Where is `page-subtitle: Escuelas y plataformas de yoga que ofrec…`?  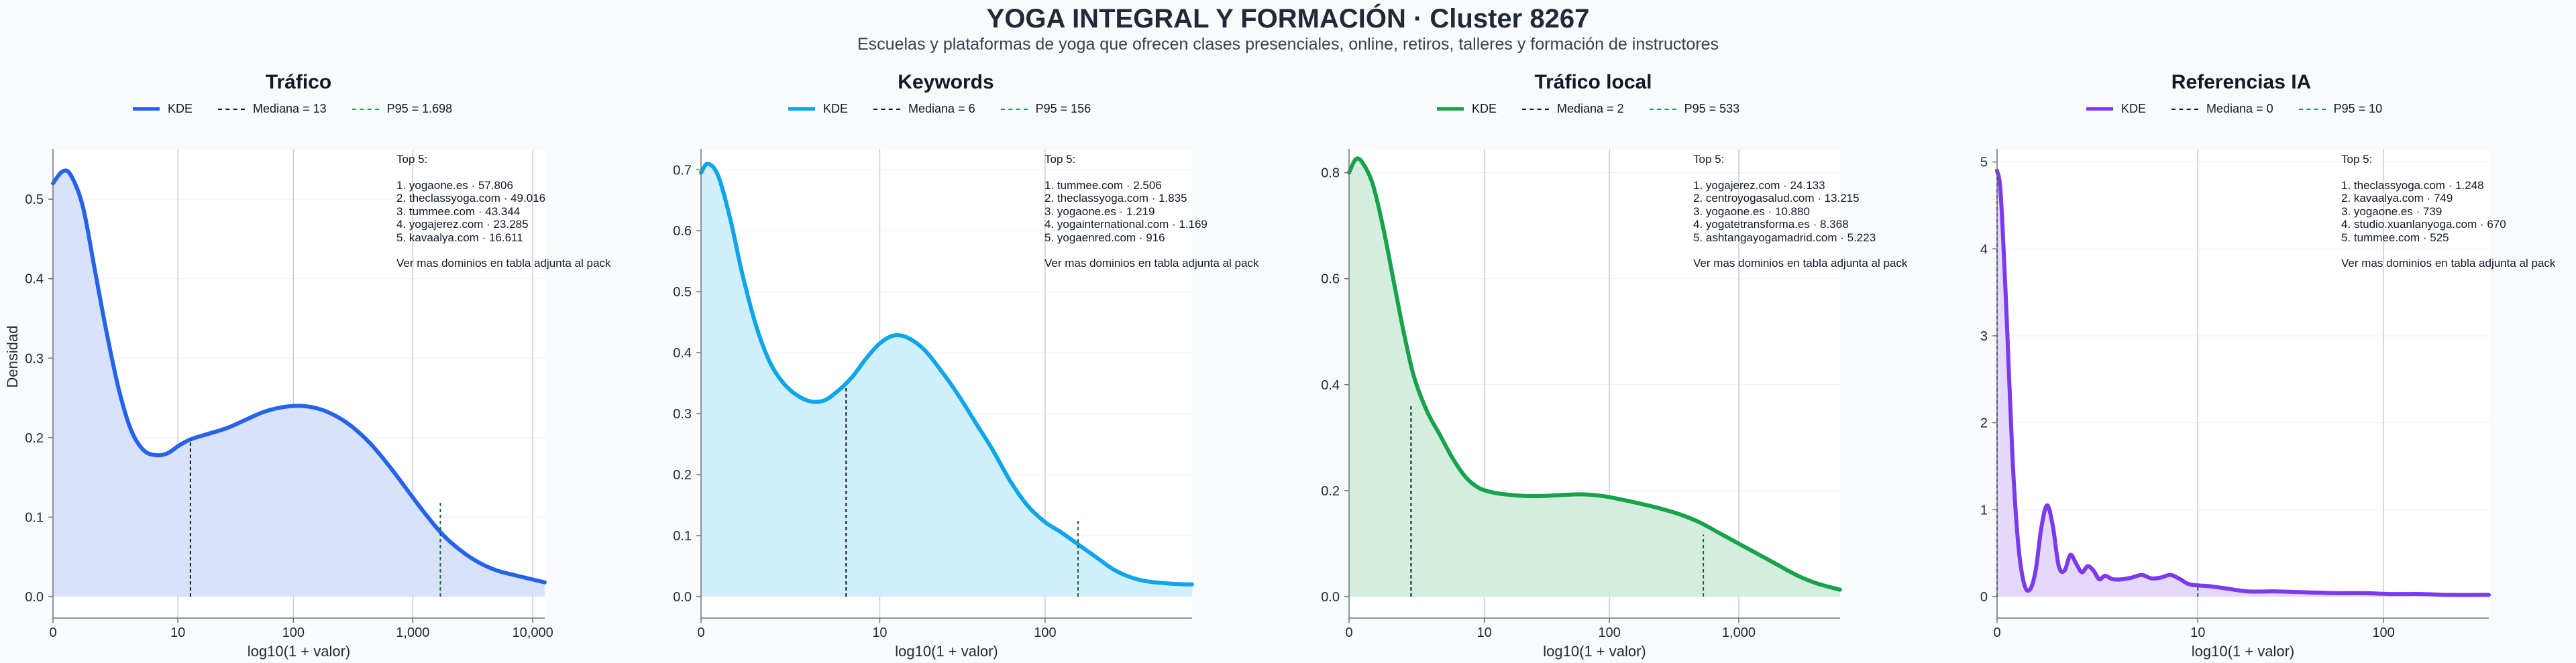
page-subtitle: Escuelas y plataformas de yoga que ofrec… is located at coordinates (1288, 44).